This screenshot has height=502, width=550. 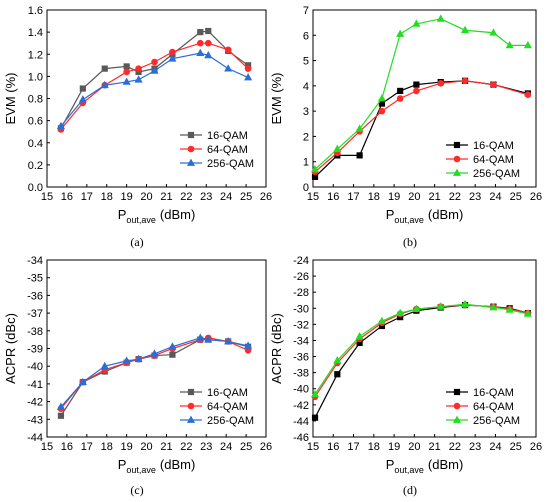 What do you see at coordinates (409, 470) in the screenshot?
I see `x-axis-label-sub: out,ave` at bounding box center [409, 470].